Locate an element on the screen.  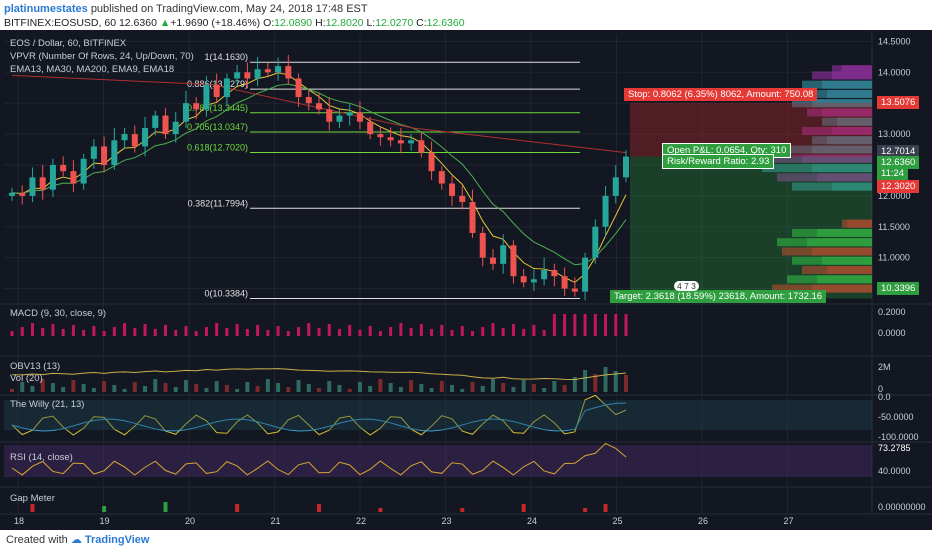
trade-marker: 4 7 3 is located at coordinates (686, 286).